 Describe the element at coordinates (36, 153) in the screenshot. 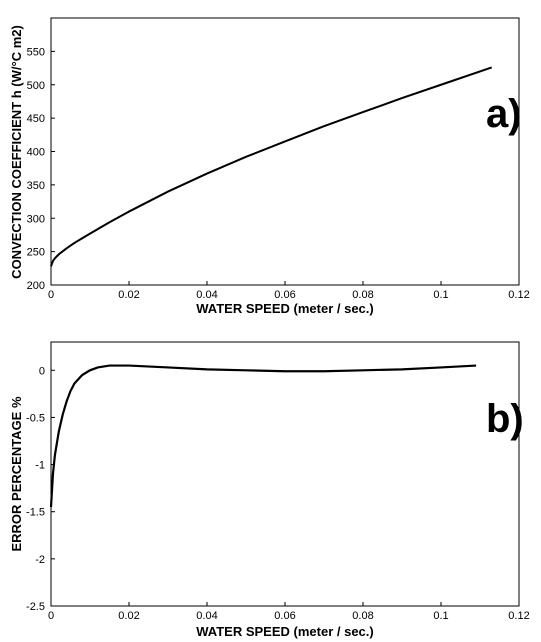

I see `y-tick-label: 400` at that location.